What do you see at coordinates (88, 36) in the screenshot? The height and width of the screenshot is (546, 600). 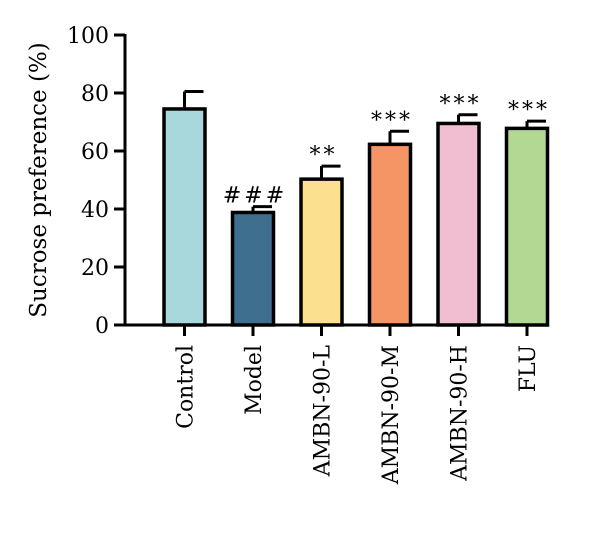 I see `y-tick-label: 100` at bounding box center [88, 36].